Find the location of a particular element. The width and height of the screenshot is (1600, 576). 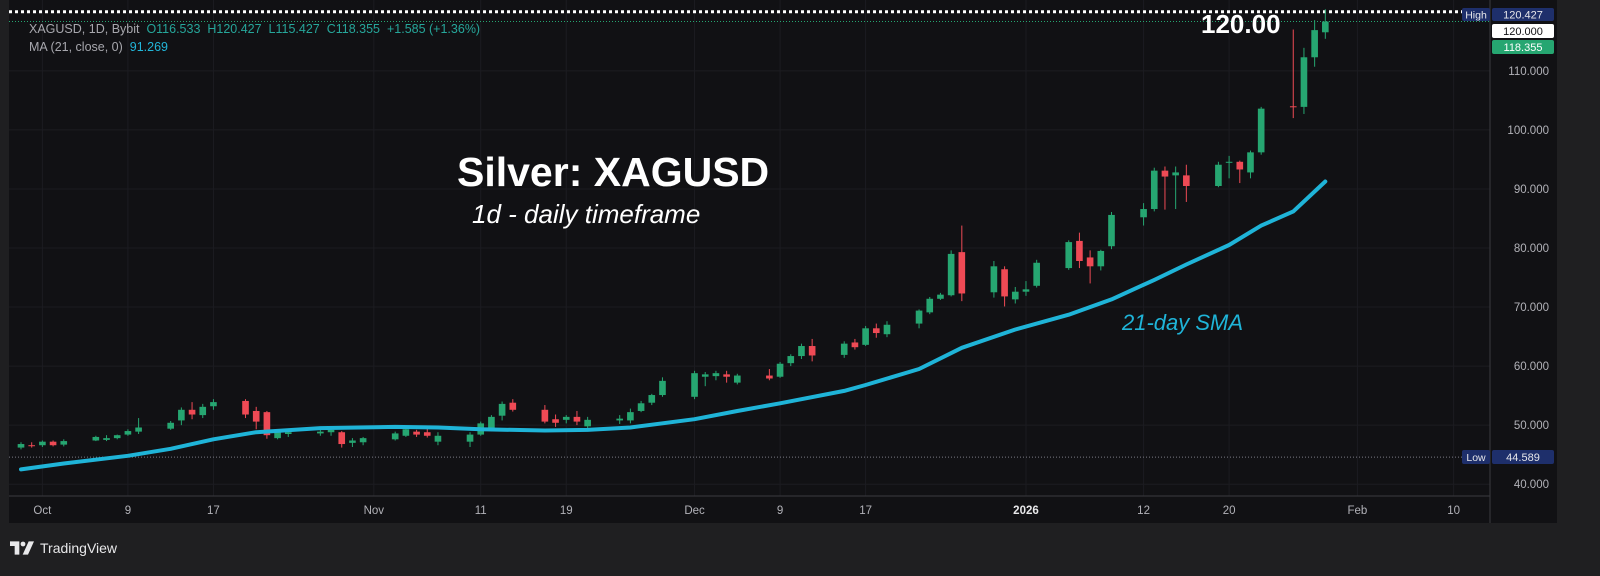

y-tick-label: 40.000 is located at coordinates (1531, 485).